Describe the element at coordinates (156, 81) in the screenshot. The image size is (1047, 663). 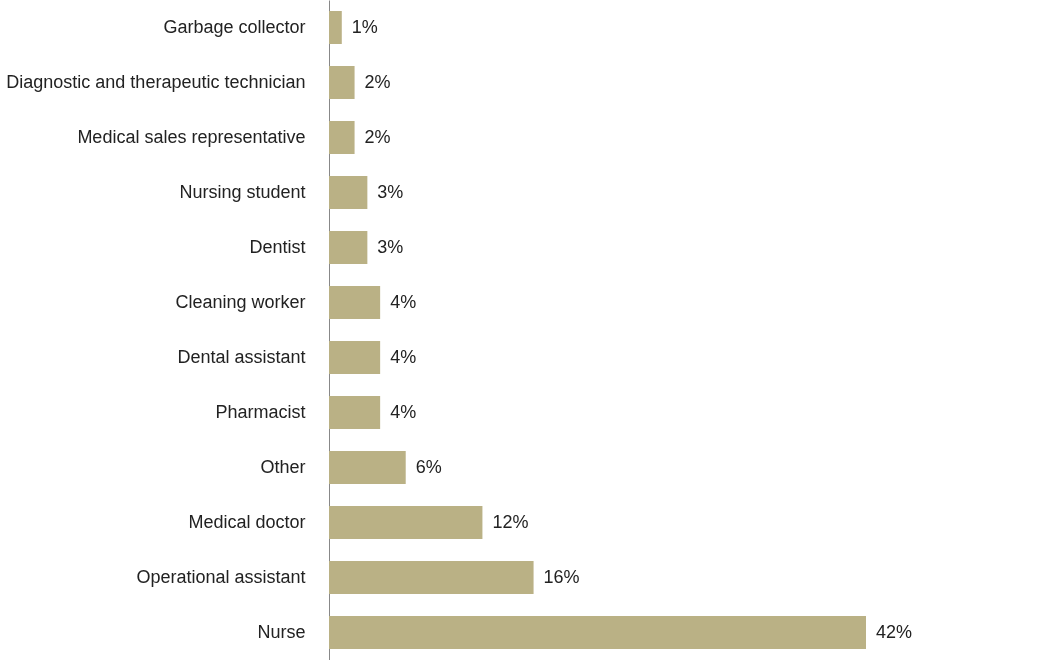
I see `y-tick-label: Diagnostic and therapeutic technician` at that location.